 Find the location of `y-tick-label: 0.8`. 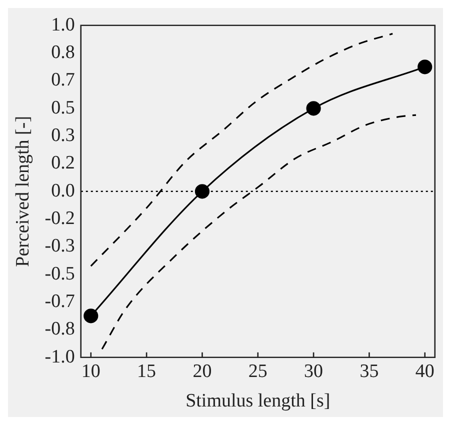

y-tick-label: 0.8 is located at coordinates (63, 53).